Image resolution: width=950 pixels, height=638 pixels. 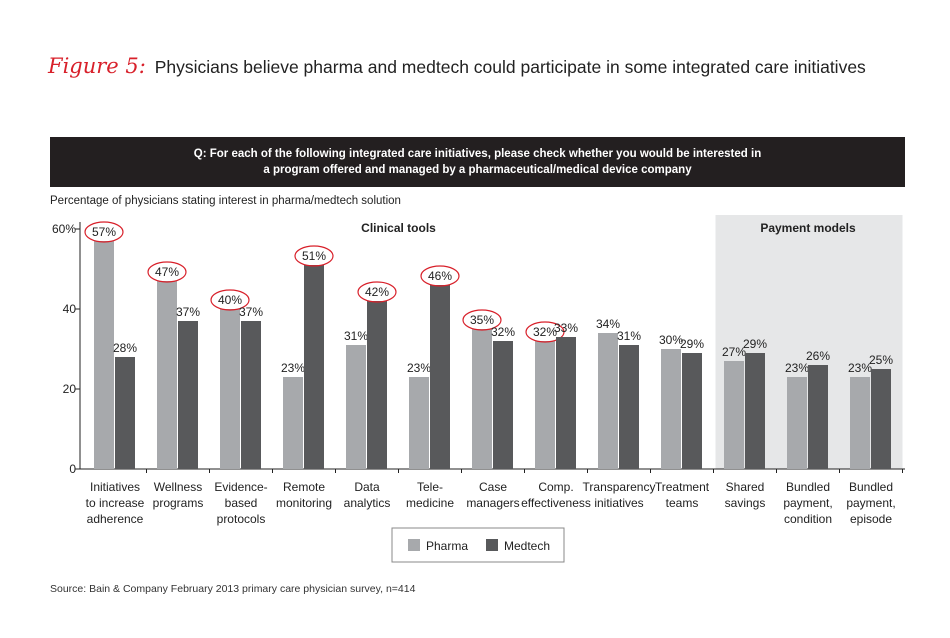 What do you see at coordinates (398, 228) in the screenshot?
I see `group-header-clinical-tools: Clinical tools` at bounding box center [398, 228].